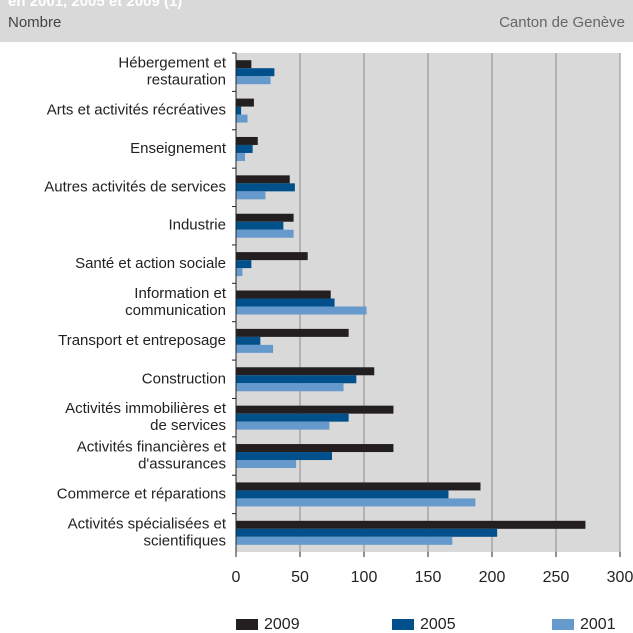  What do you see at coordinates (428, 577) in the screenshot?
I see `x-tick-label: 150` at bounding box center [428, 577].